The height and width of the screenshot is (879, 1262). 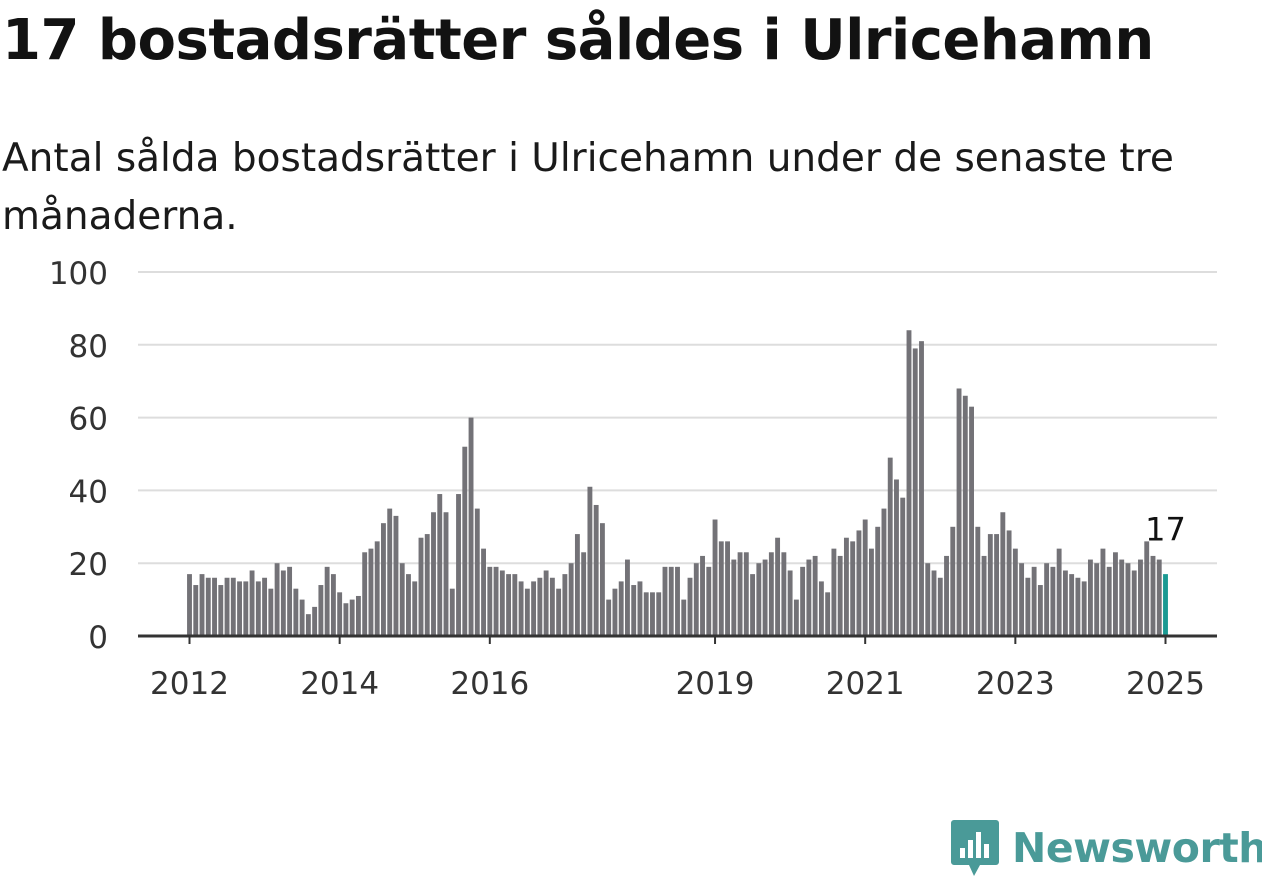 I want to click on x-tick-label: 2014, so click(x=339, y=684).